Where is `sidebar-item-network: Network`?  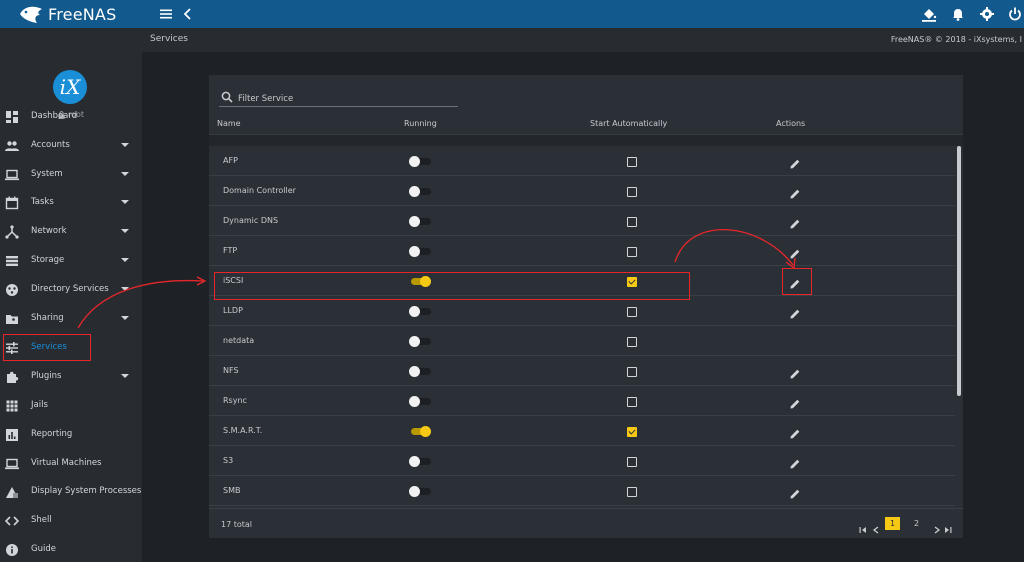
sidebar-item-network: Network is located at coordinates (71, 231).